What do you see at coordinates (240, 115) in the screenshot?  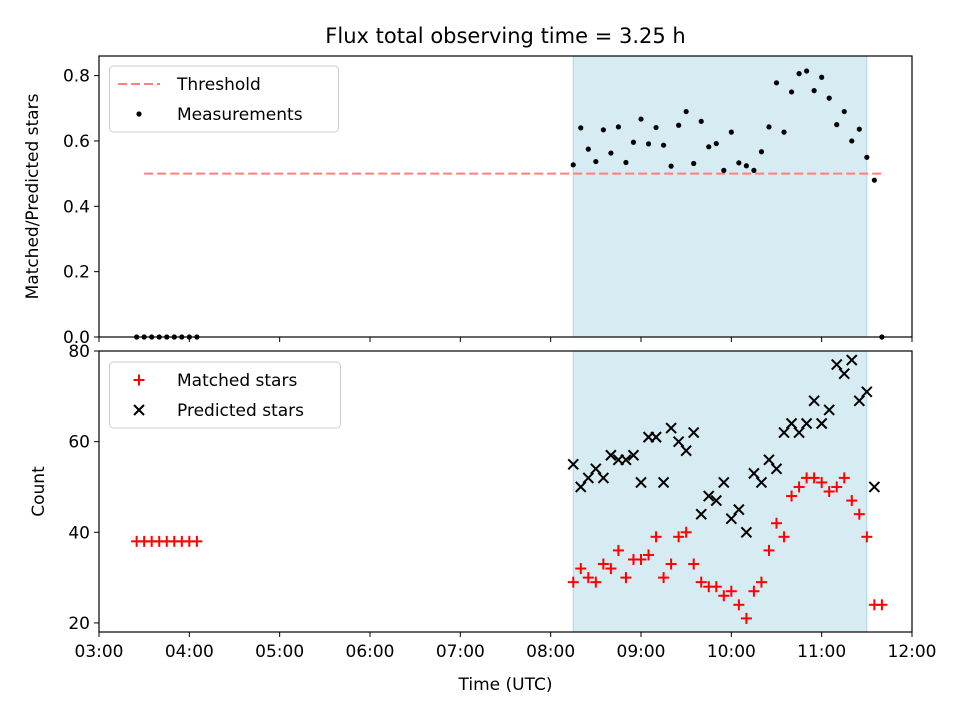 I see `legend-measurements-label: Measurements` at bounding box center [240, 115].